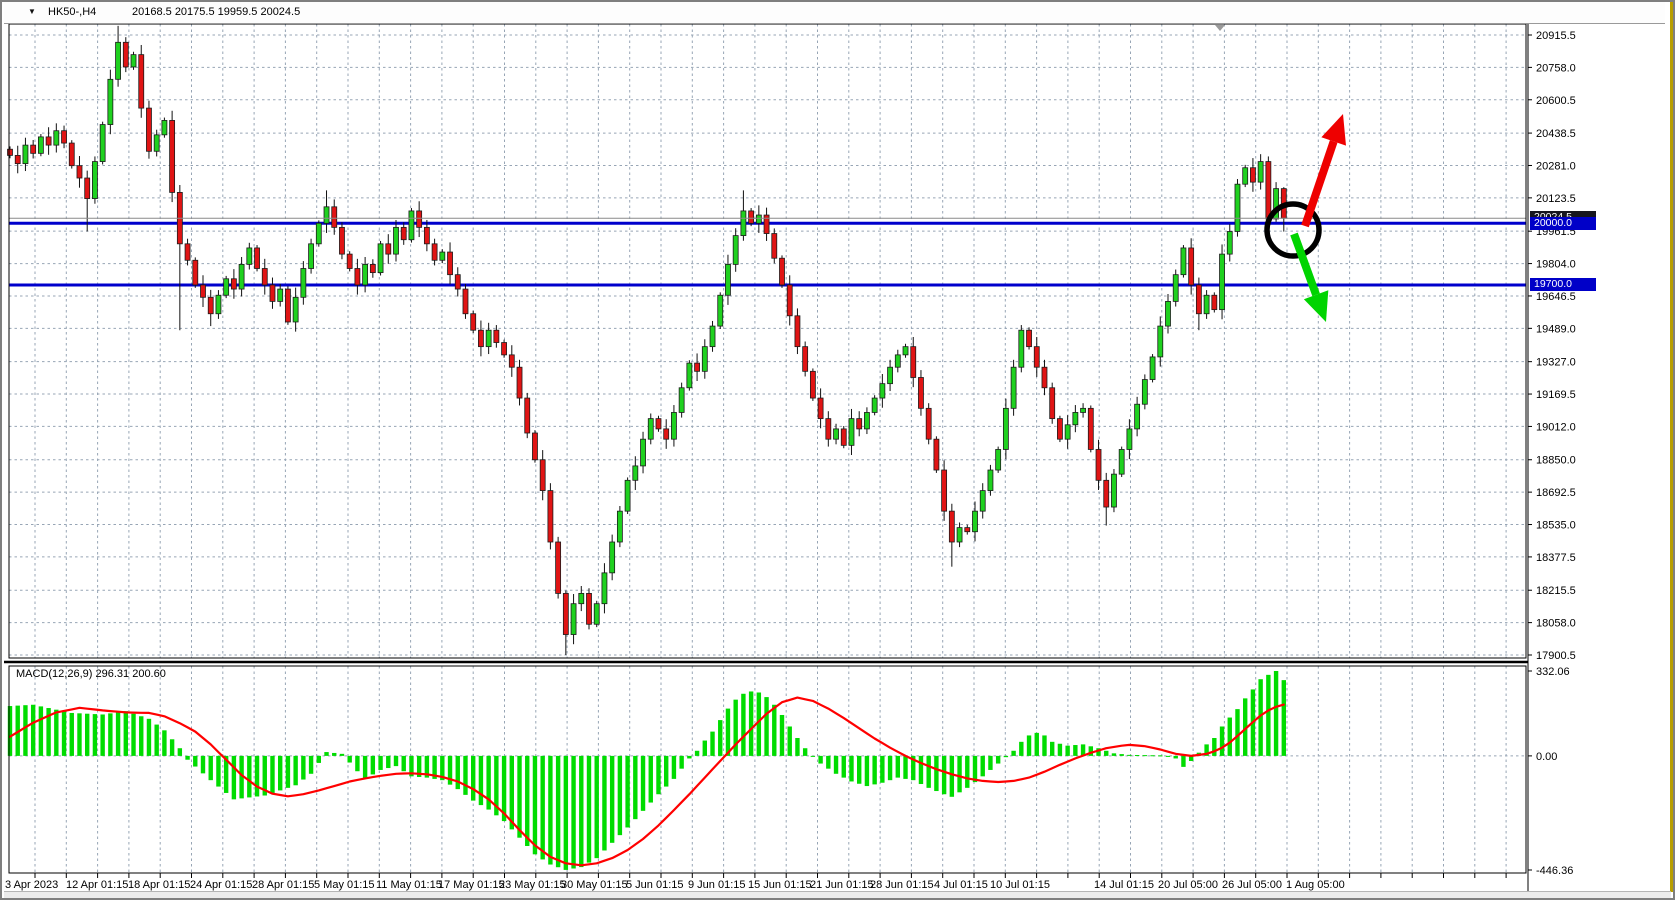 Image resolution: width=1675 pixels, height=900 pixels. Describe the element at coordinates (1333, 130) in the screenshot. I see `bullish-arrow-annotation-head` at that location.